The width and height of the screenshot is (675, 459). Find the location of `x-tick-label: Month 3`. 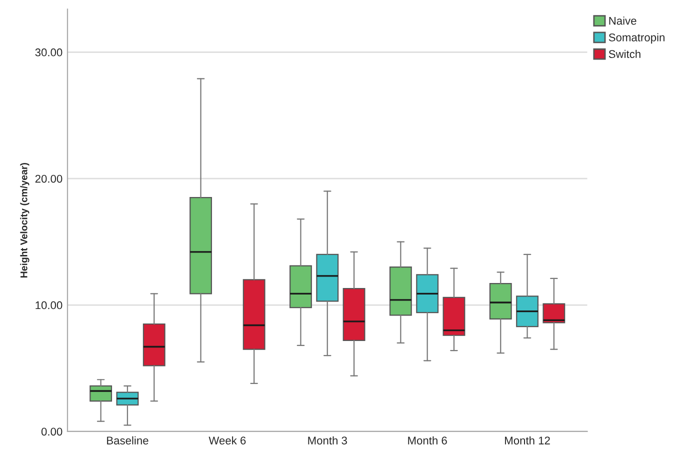

x-tick-label: Month 3 is located at coordinates (327, 440).